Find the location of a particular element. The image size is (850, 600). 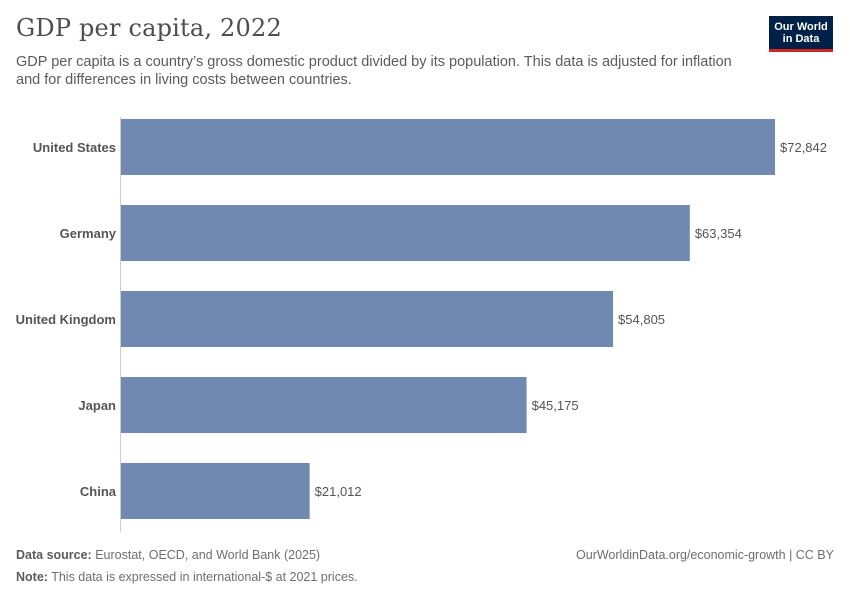

bar-united-states is located at coordinates (448, 147).